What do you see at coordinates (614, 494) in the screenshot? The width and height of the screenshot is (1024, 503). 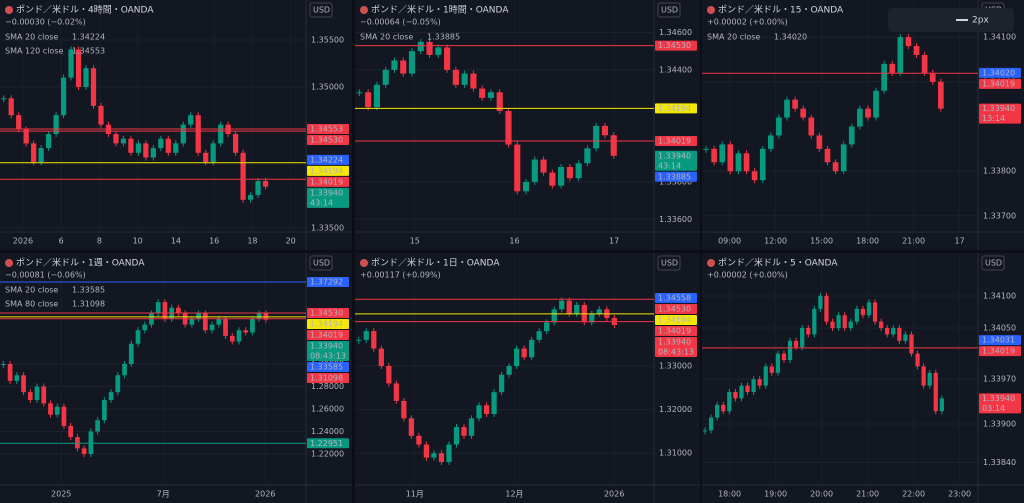 I see `x-tick-label: 2026` at bounding box center [614, 494].